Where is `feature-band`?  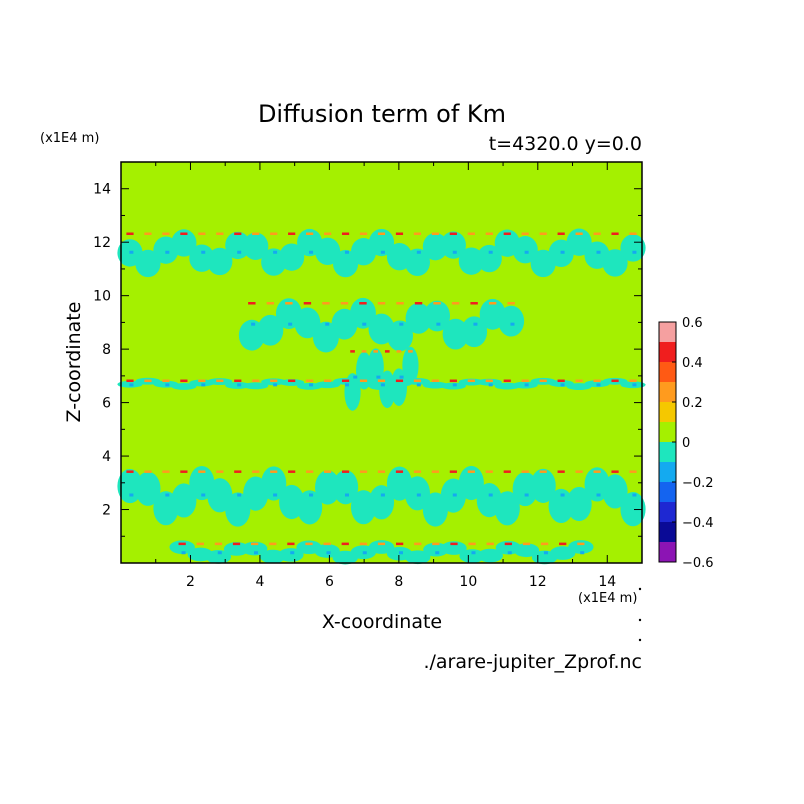
feature-band is located at coordinates (381, 383).